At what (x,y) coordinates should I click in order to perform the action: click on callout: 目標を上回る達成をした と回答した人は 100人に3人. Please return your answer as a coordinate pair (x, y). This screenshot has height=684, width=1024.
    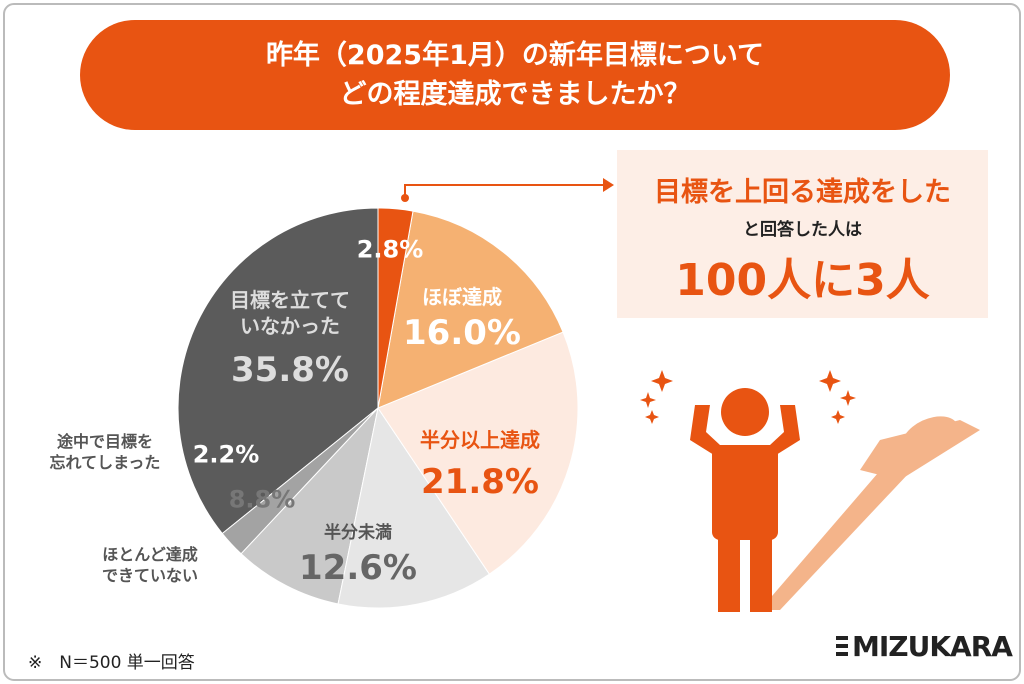
    Looking at the image, I should click on (802, 234).